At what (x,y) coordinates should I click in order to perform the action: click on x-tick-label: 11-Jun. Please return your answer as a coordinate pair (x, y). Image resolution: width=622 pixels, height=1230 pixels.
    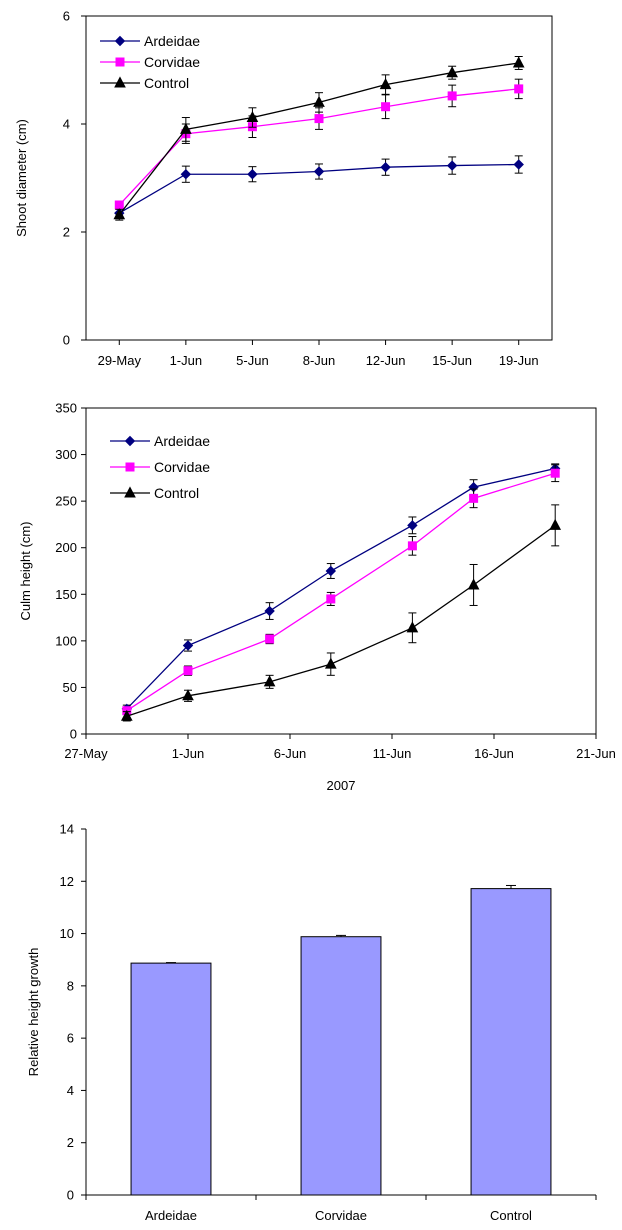
    Looking at the image, I should click on (392, 753).